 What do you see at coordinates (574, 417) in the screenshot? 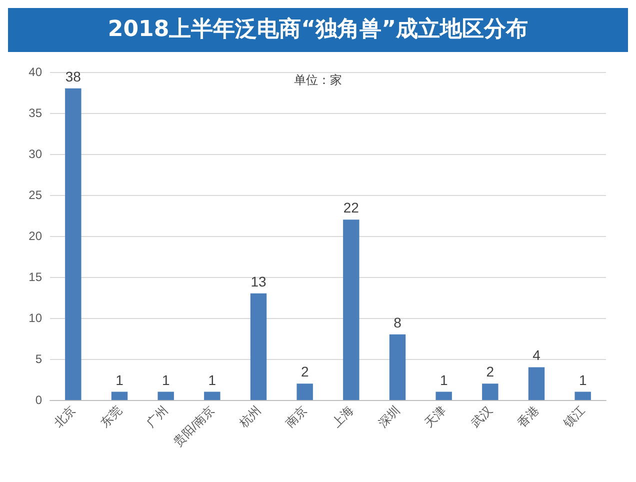
I see `x-tick-label: 镇江` at bounding box center [574, 417].